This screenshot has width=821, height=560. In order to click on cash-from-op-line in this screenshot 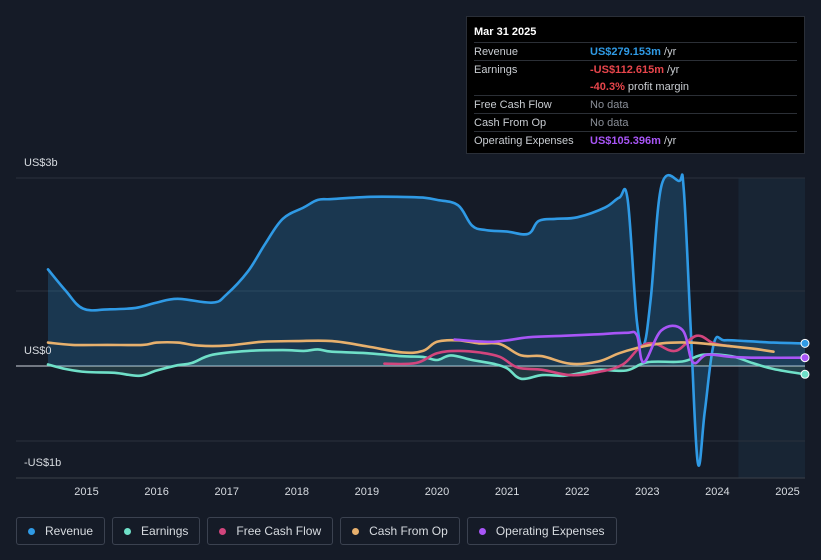, I will do `click(410, 352)`.